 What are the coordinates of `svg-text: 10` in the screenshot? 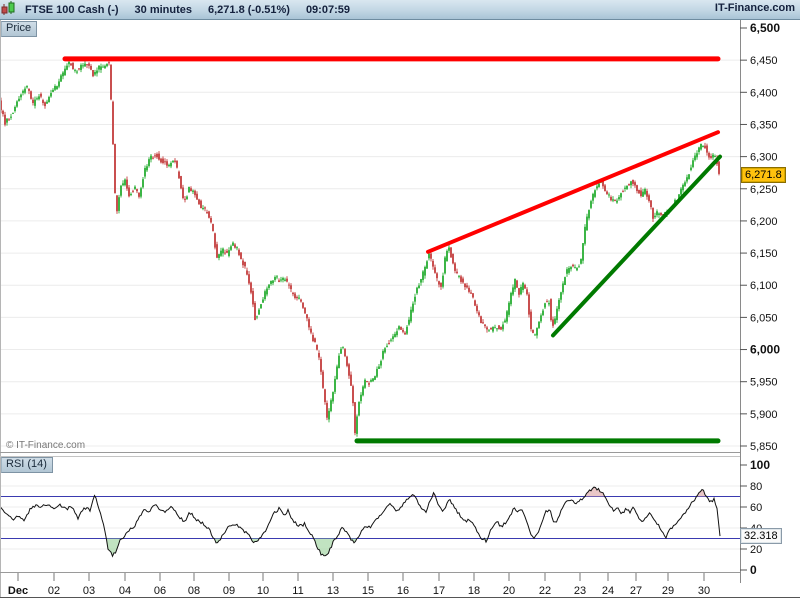 It's located at (263, 591).